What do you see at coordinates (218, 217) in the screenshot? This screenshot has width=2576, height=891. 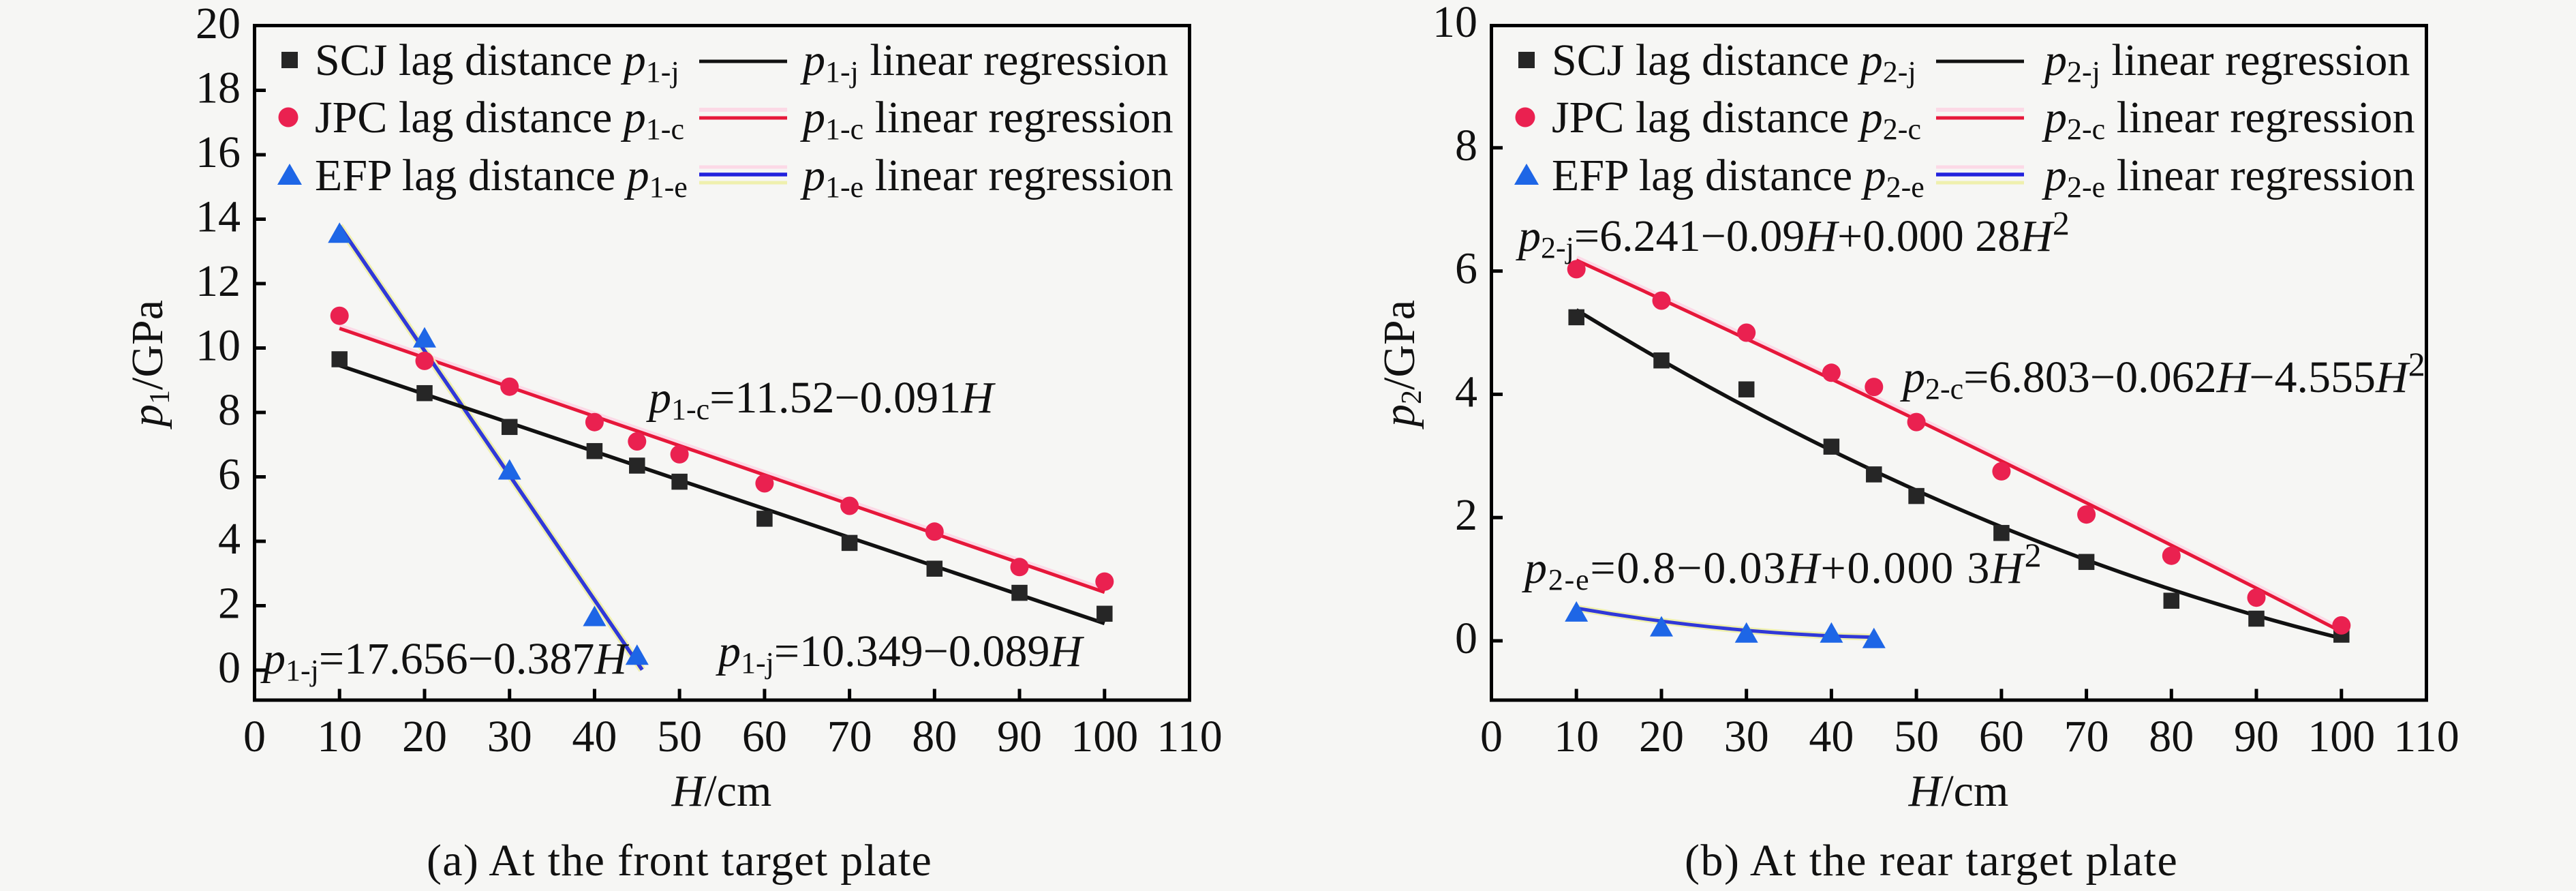 I see `svg-text: 14` at bounding box center [218, 217].